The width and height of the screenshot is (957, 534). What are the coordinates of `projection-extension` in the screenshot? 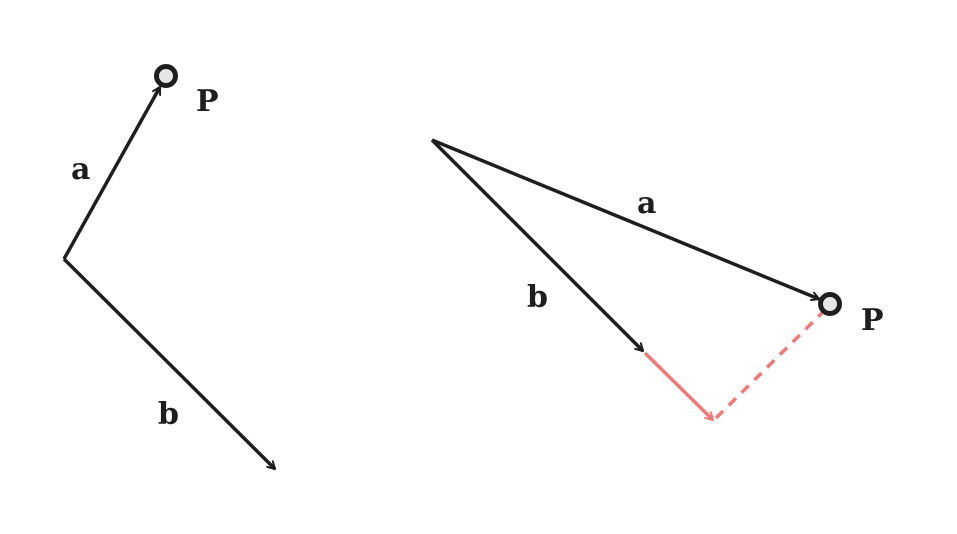 It's located at (679, 386).